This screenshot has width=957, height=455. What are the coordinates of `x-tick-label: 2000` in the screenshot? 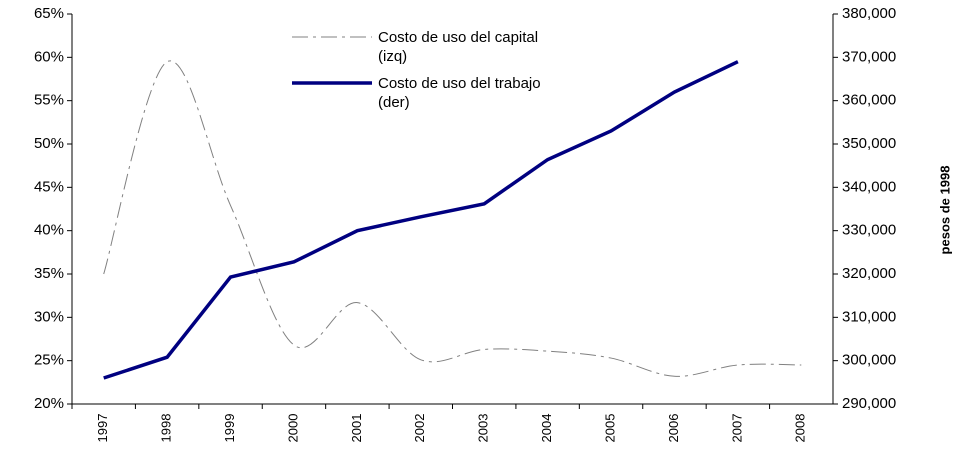 It's located at (292, 428).